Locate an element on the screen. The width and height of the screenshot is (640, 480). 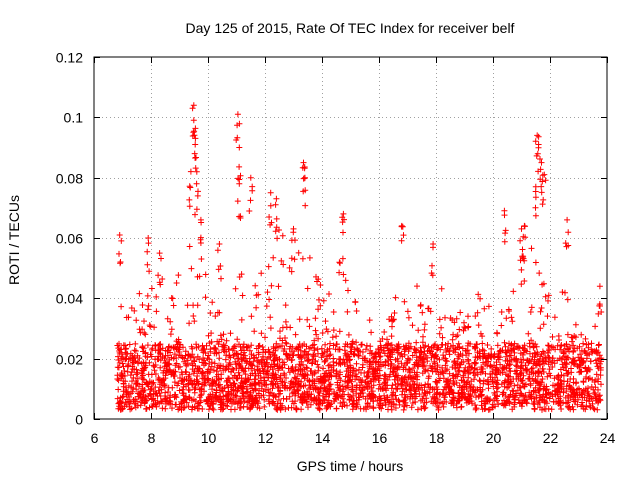
x-tick-labels: 6 8 10 12 14 16 18 20 22 24 is located at coordinates (353, 438).